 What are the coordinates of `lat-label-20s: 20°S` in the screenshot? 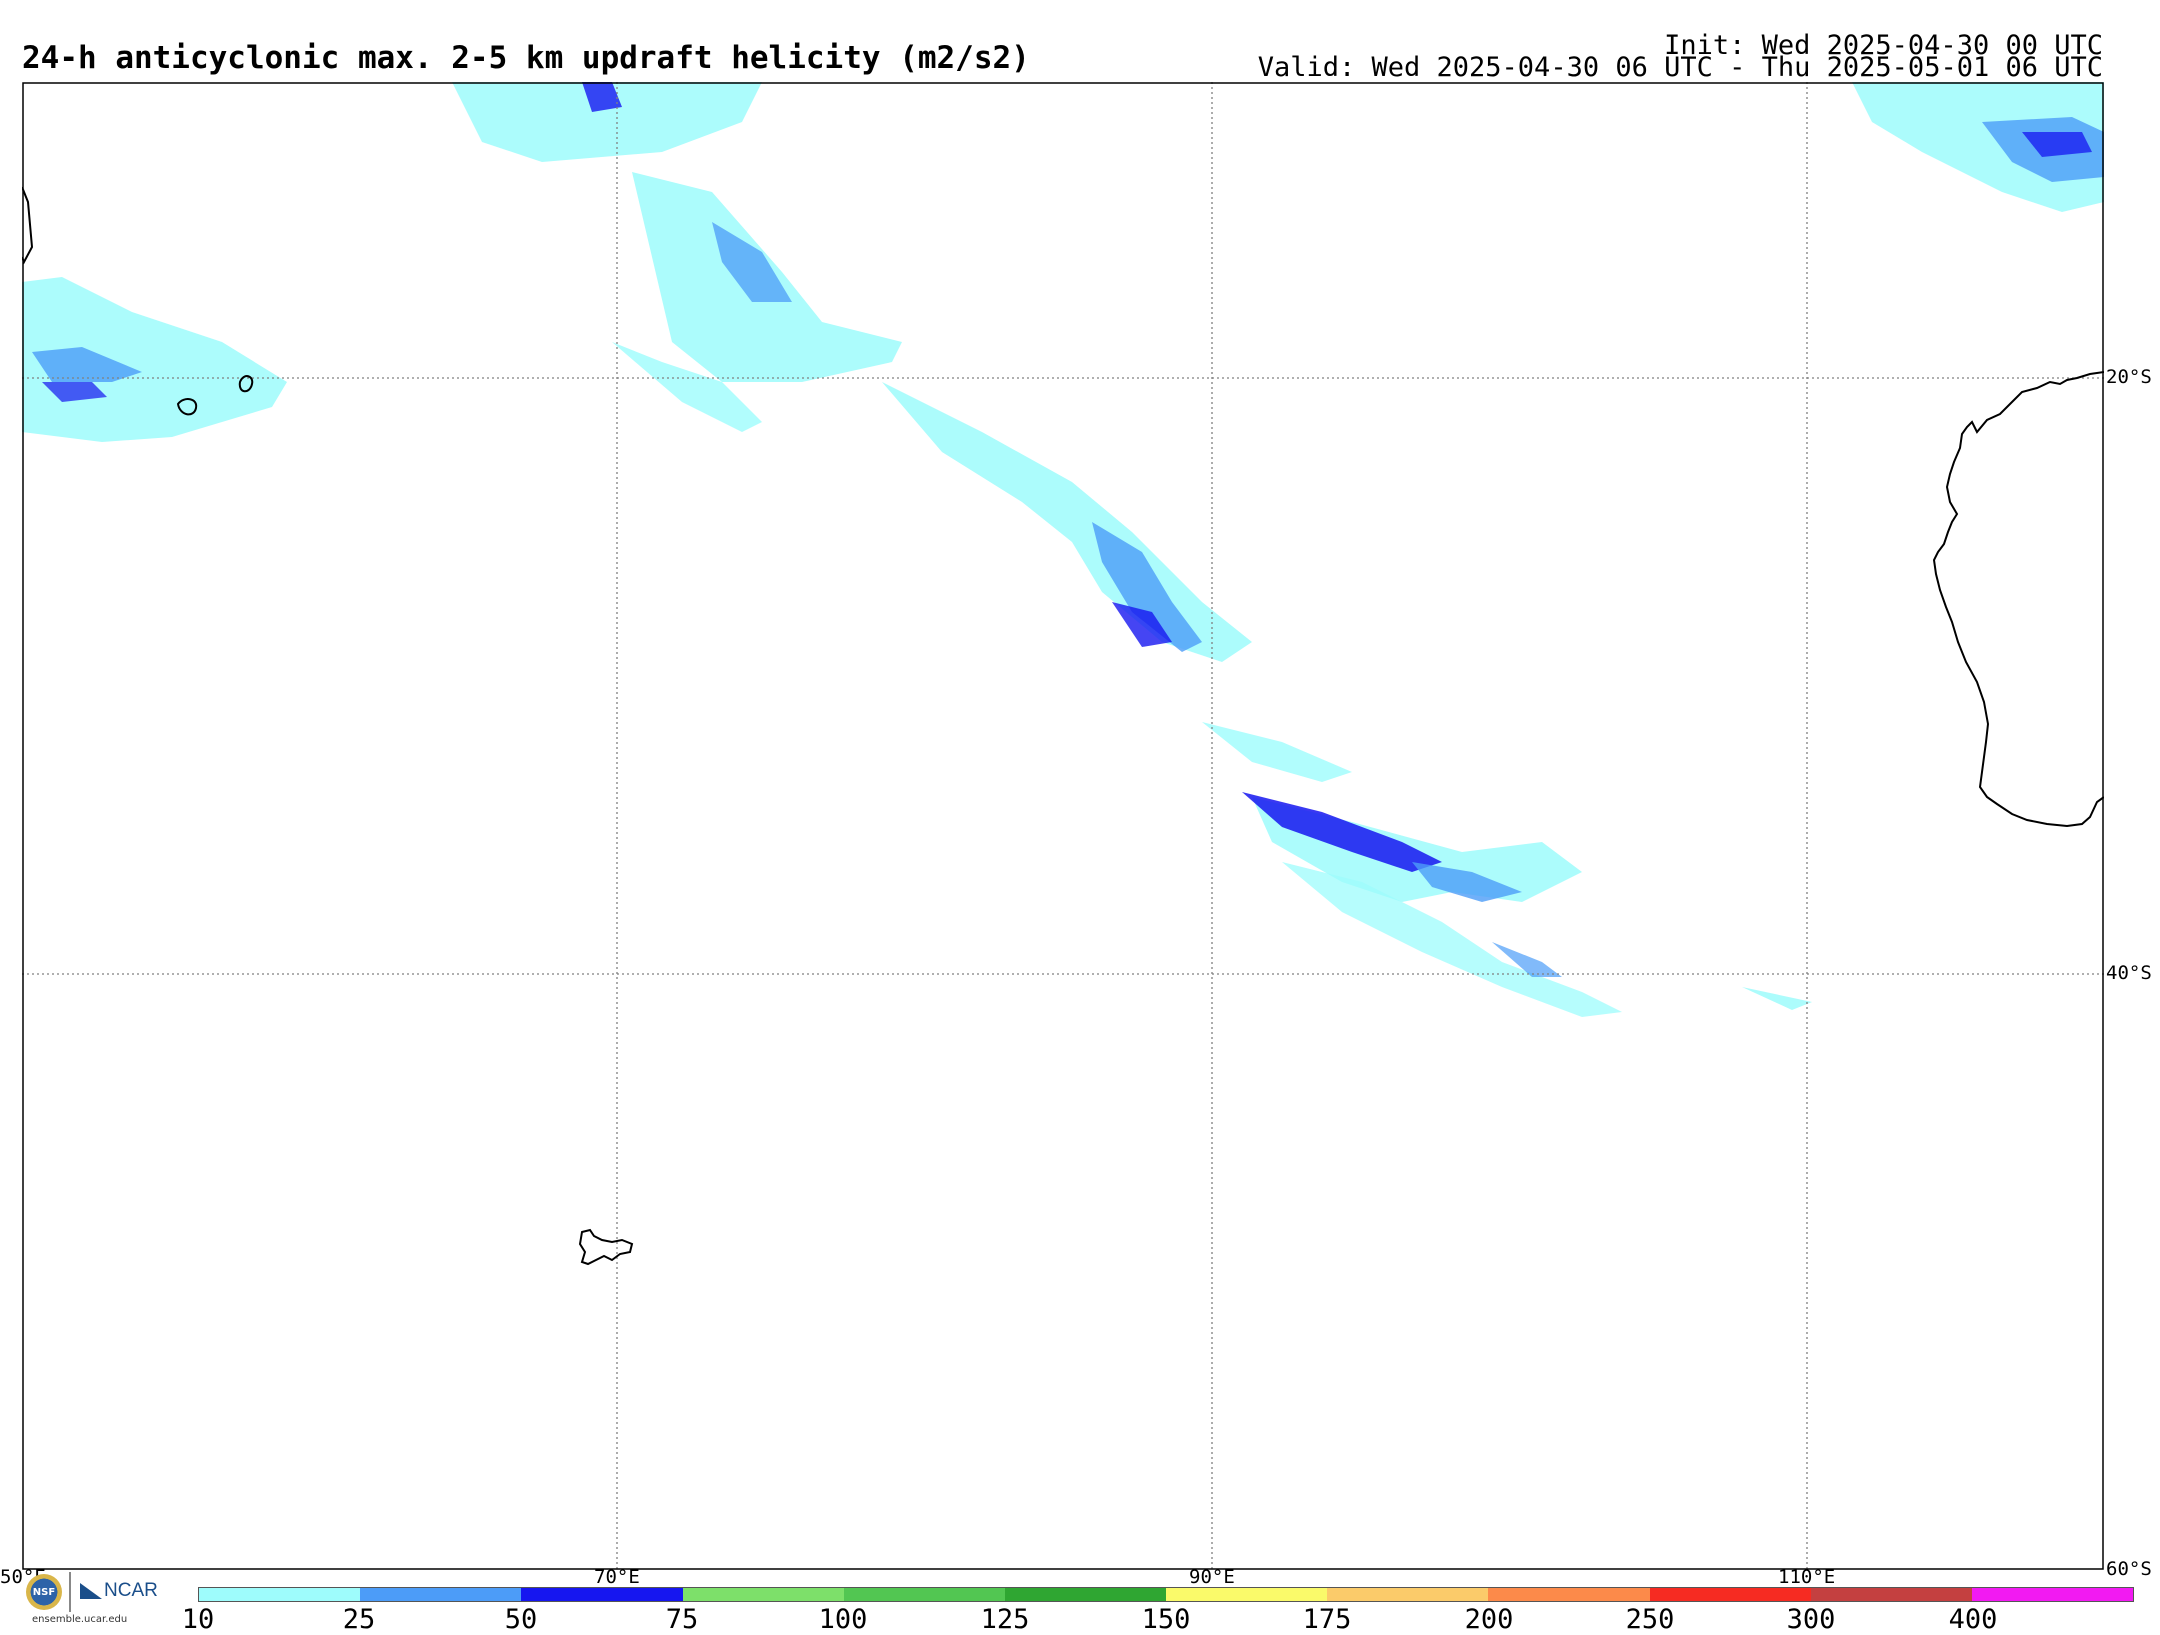 It's located at (2129, 377).